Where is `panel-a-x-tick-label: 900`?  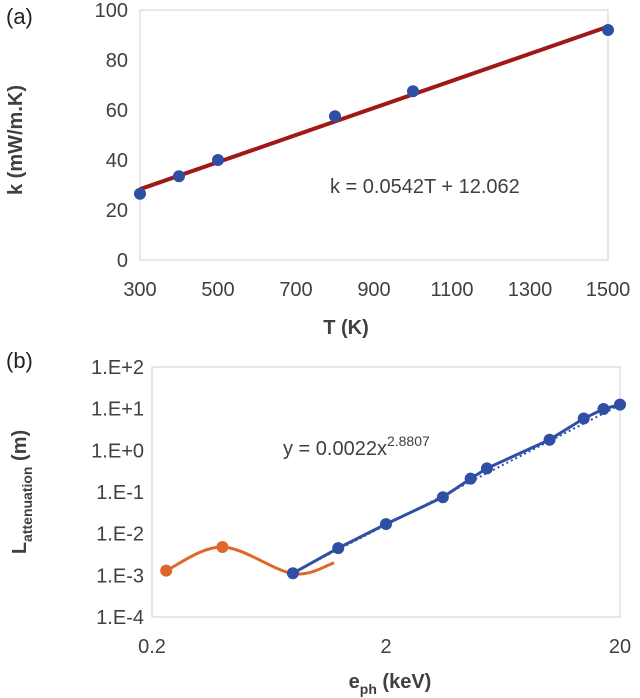
panel-a-x-tick-label: 900 is located at coordinates (373, 290).